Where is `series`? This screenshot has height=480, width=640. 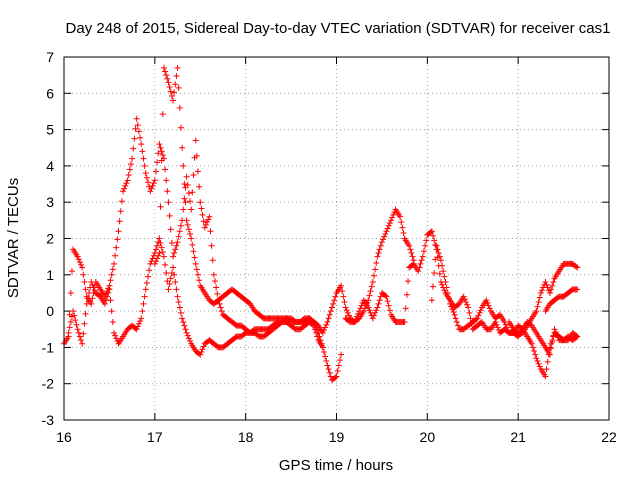
series is located at coordinates (543, 298).